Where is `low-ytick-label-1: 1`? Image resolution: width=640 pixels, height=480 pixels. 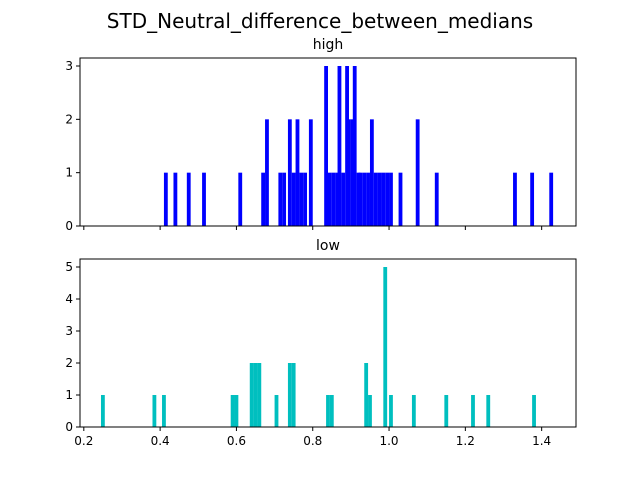
low-ytick-label-1: 1 is located at coordinates (69, 395).